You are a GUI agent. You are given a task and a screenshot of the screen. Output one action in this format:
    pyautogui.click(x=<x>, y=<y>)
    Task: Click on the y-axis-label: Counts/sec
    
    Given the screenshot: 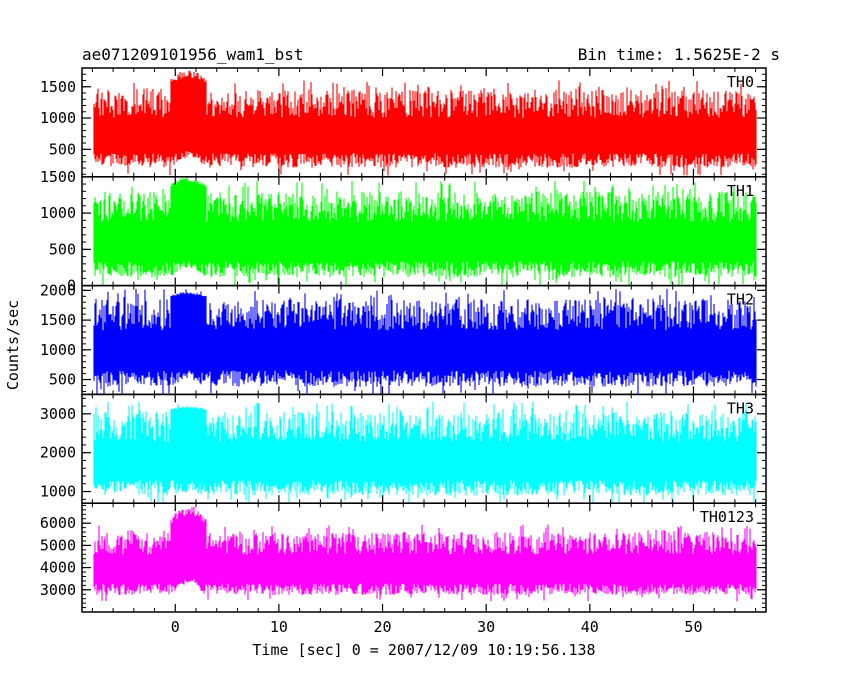 What is the action you would take?
    pyautogui.click(x=13, y=345)
    